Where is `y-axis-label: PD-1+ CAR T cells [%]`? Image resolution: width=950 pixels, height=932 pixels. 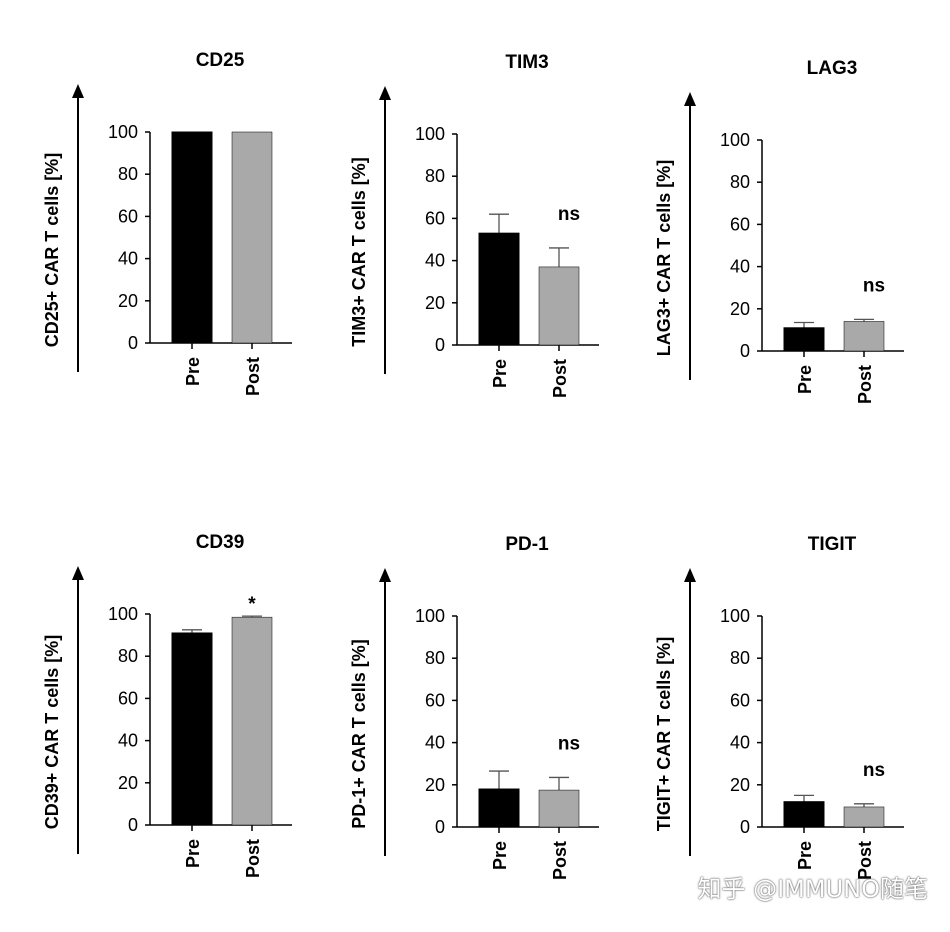
y-axis-label: PD-1+ CAR T cells [%] is located at coordinates (359, 734).